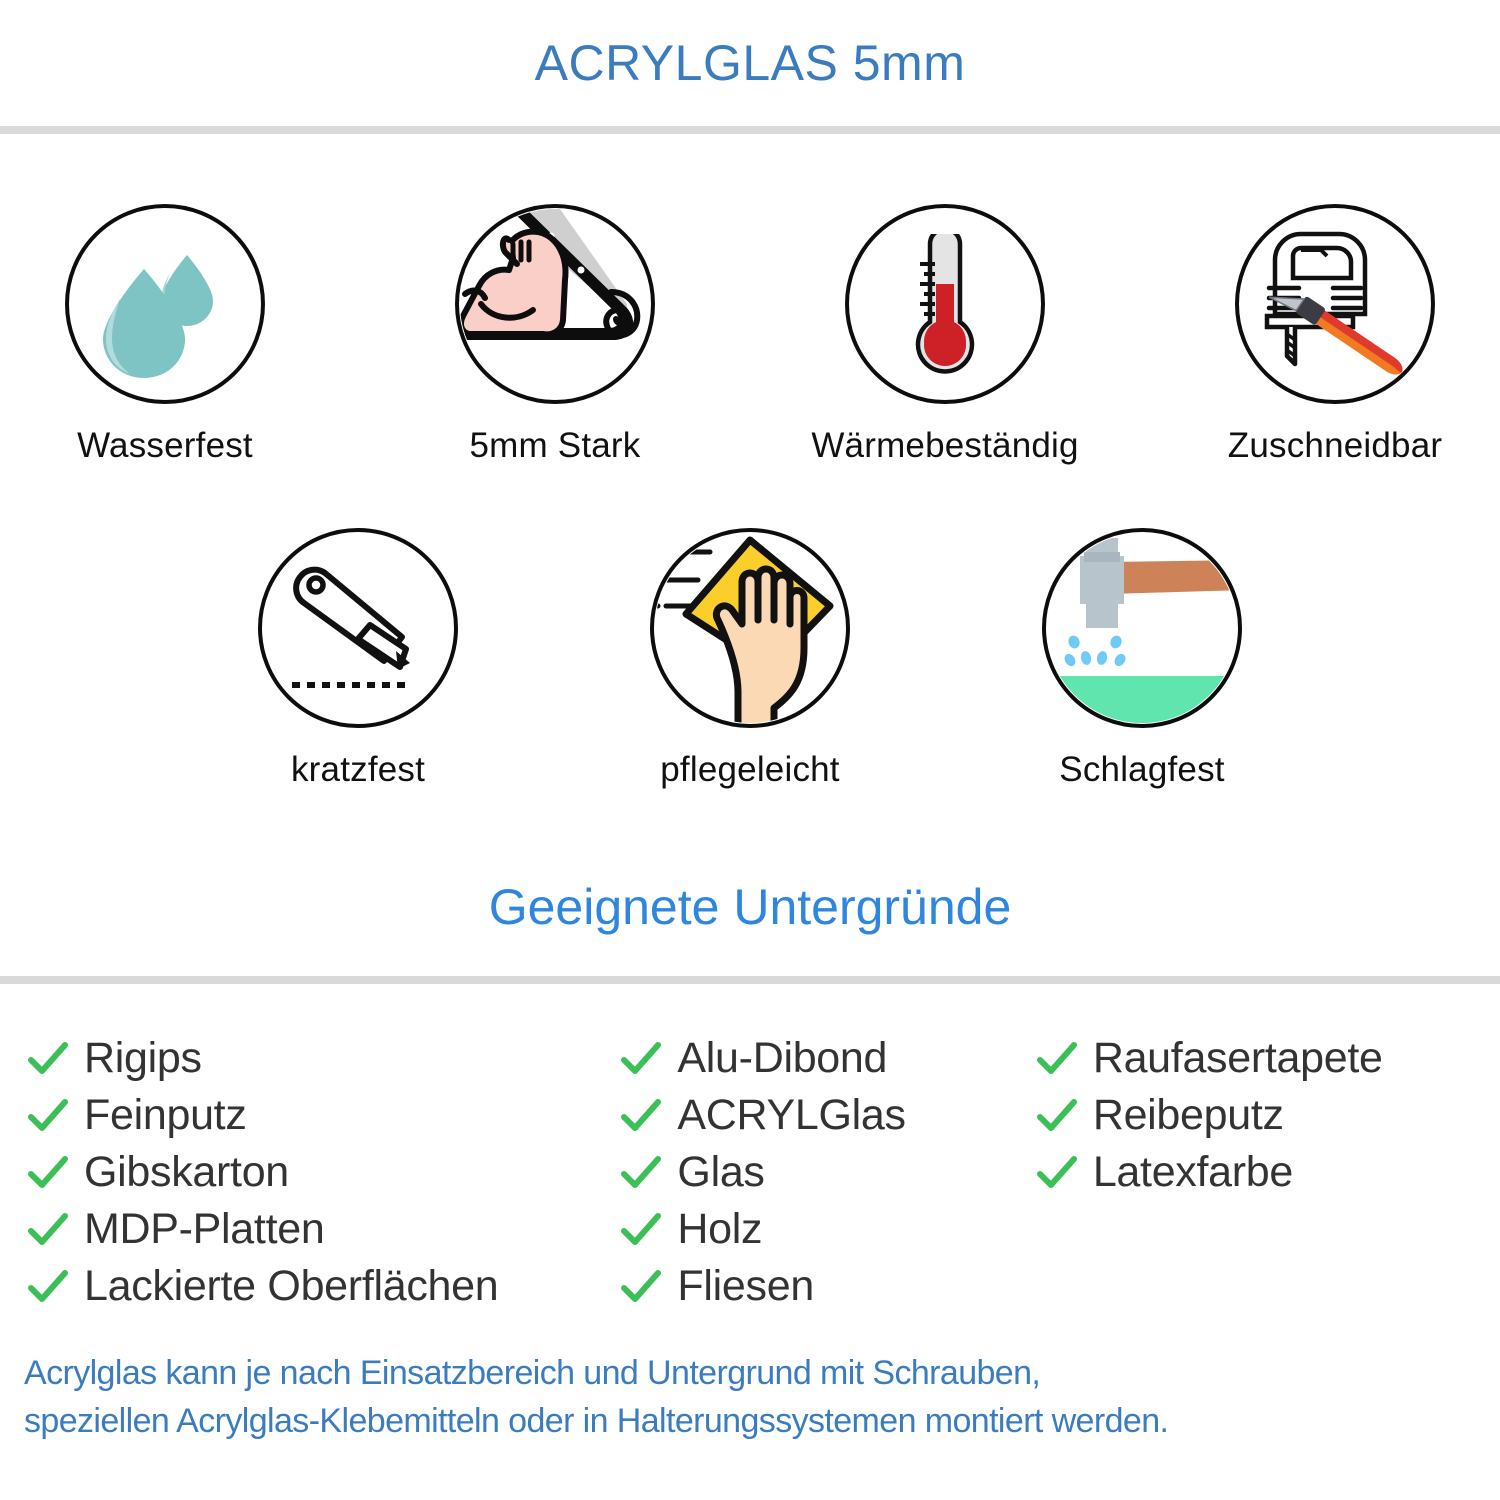 Image resolution: width=1500 pixels, height=1500 pixels. I want to click on feature-label: Zuschneidbar, so click(1335, 445).